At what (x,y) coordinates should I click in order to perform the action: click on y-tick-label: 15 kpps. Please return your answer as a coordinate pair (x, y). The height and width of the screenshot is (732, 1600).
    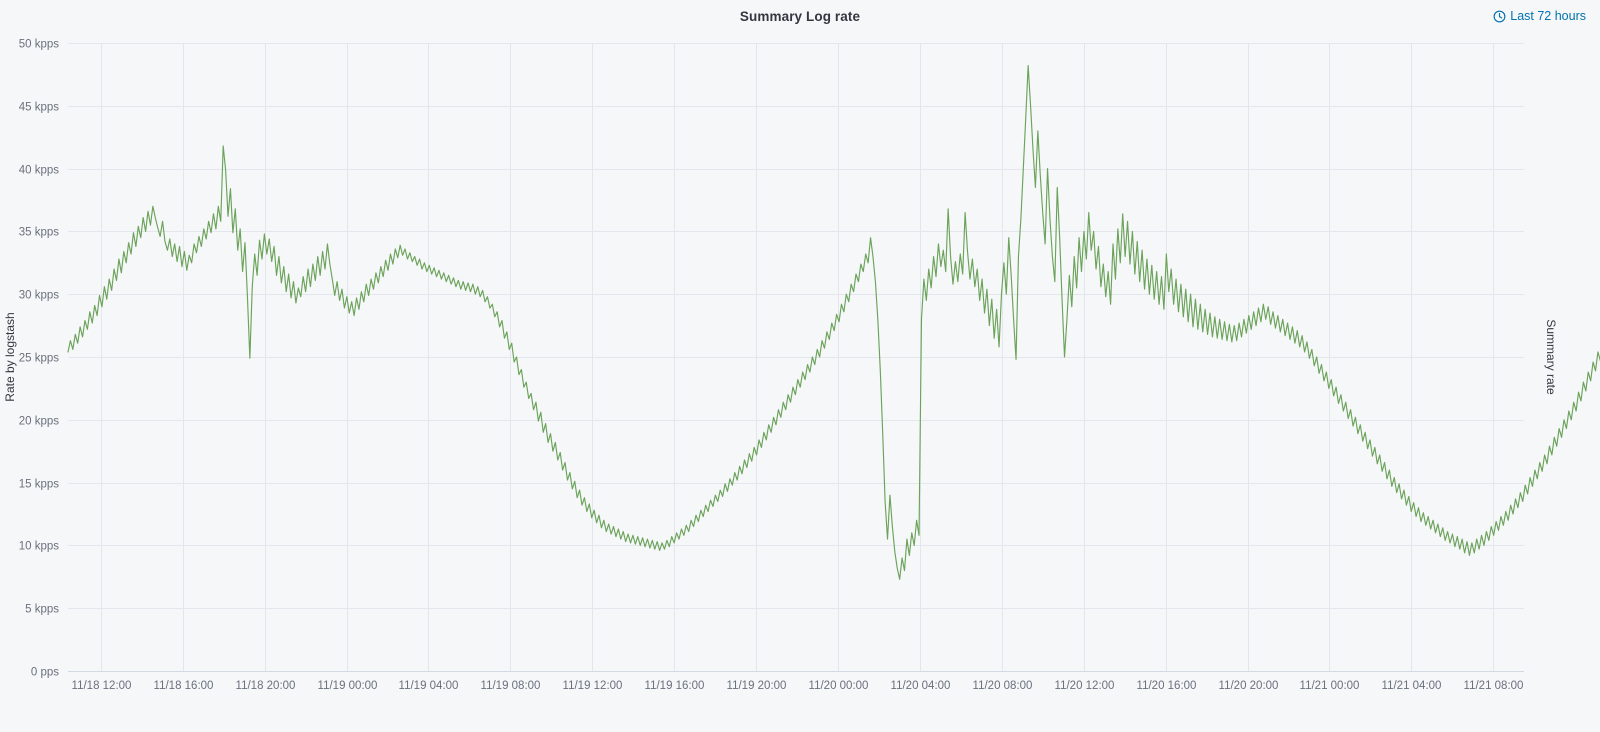
    Looking at the image, I should click on (39, 485).